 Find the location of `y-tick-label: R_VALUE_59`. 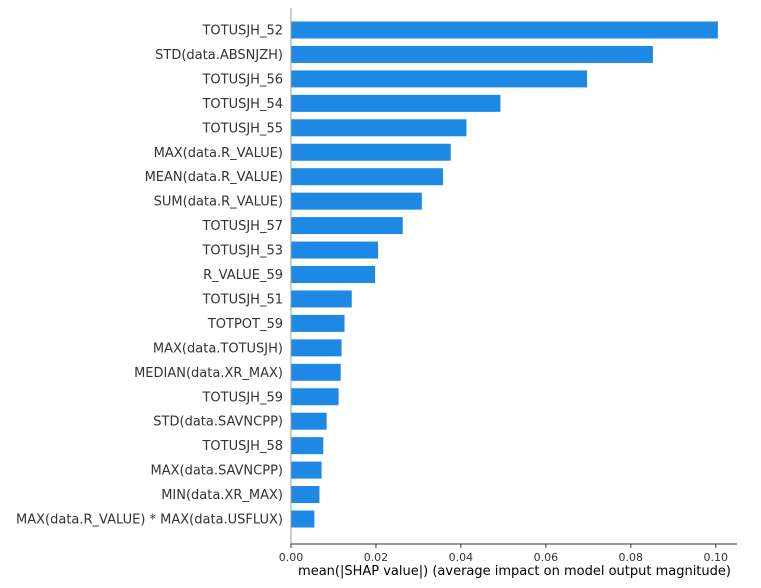

y-tick-label: R_VALUE_59 is located at coordinates (243, 275).